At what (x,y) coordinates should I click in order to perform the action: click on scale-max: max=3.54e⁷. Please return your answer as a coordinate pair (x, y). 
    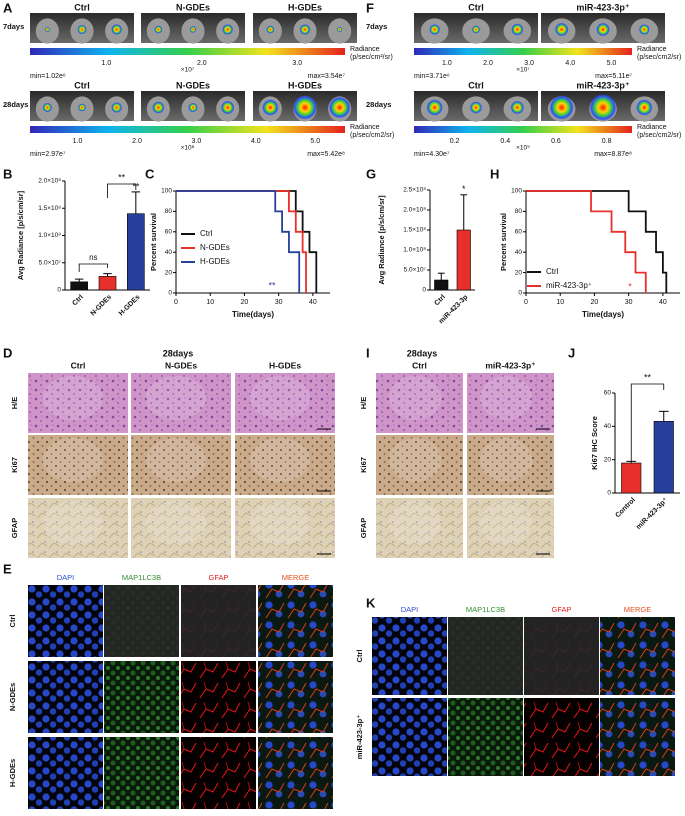
    Looking at the image, I should click on (327, 76).